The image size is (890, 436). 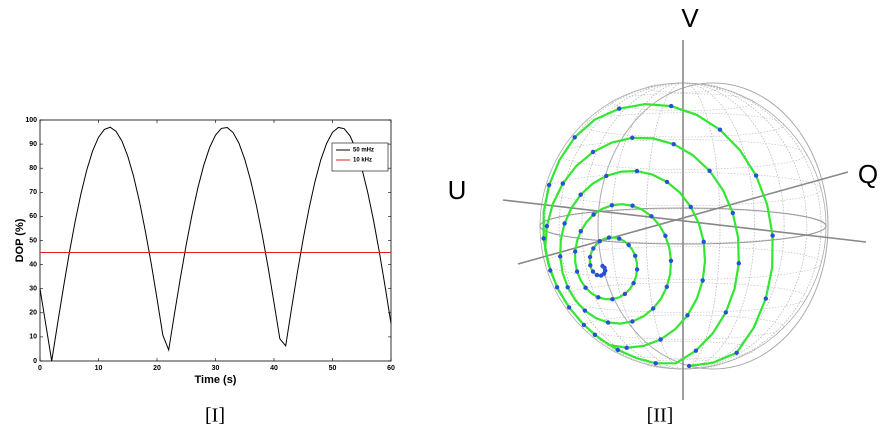 What do you see at coordinates (33, 313) in the screenshot?
I see `y-tick-label: 20` at bounding box center [33, 313].